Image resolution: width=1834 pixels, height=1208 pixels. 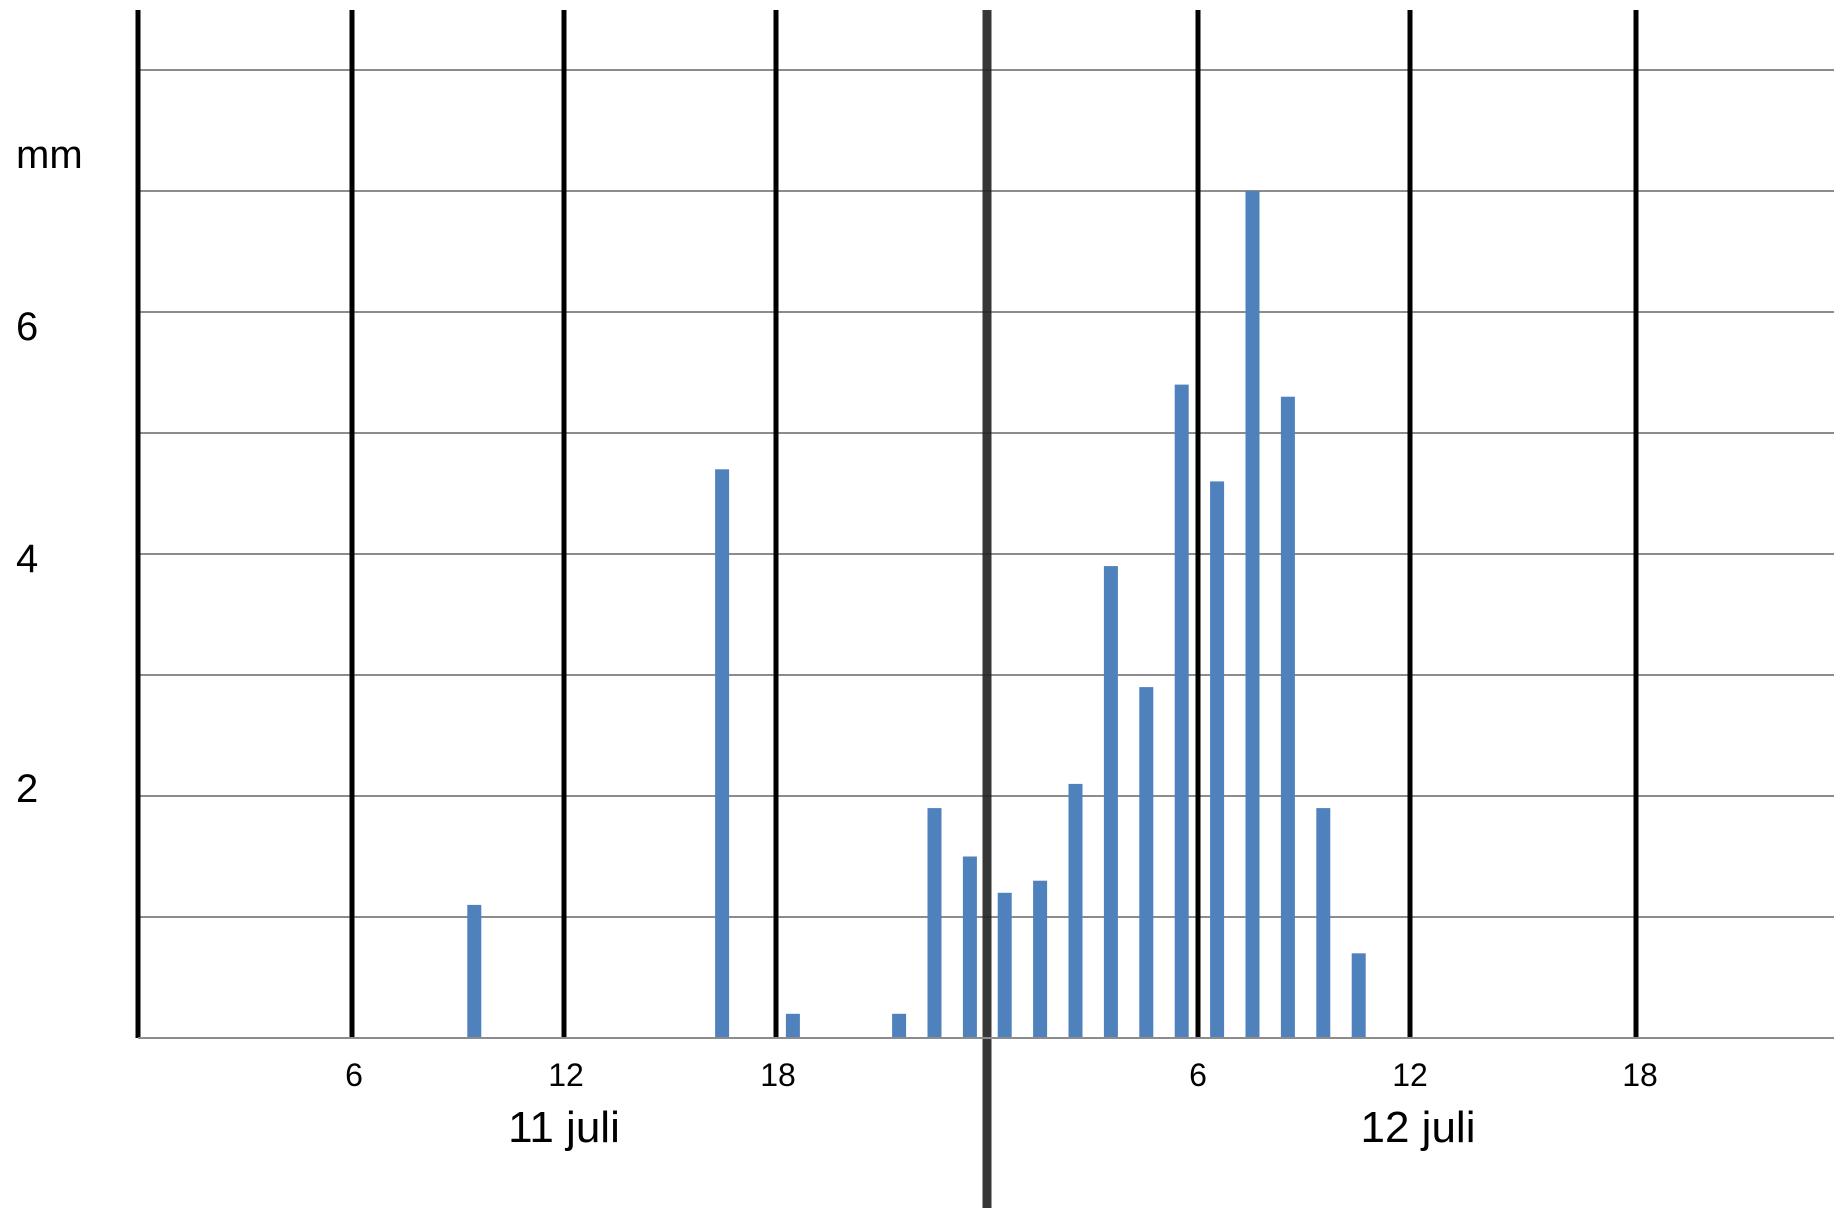 I want to click on y-tick-label: 2, so click(x=27, y=789).